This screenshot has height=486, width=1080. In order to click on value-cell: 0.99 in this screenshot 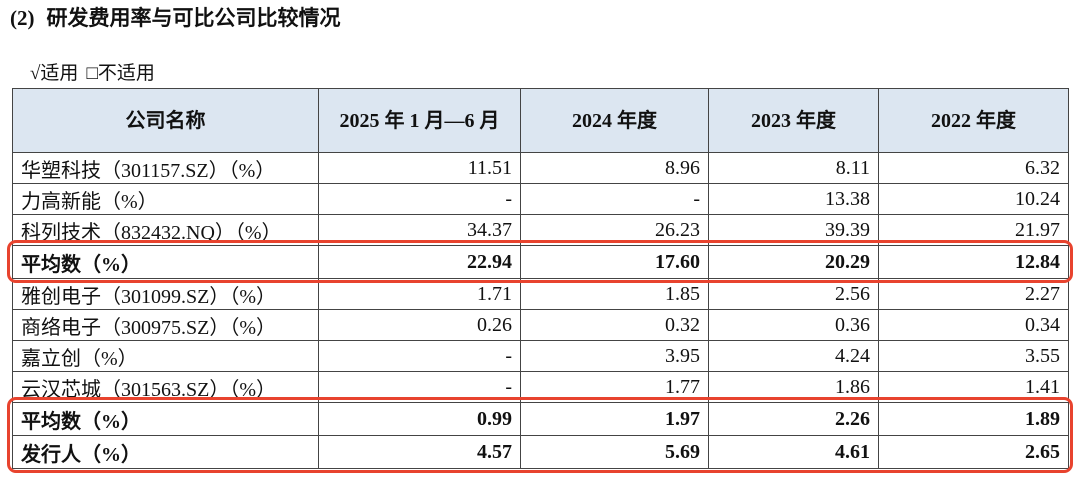, I will do `click(419, 419)`.